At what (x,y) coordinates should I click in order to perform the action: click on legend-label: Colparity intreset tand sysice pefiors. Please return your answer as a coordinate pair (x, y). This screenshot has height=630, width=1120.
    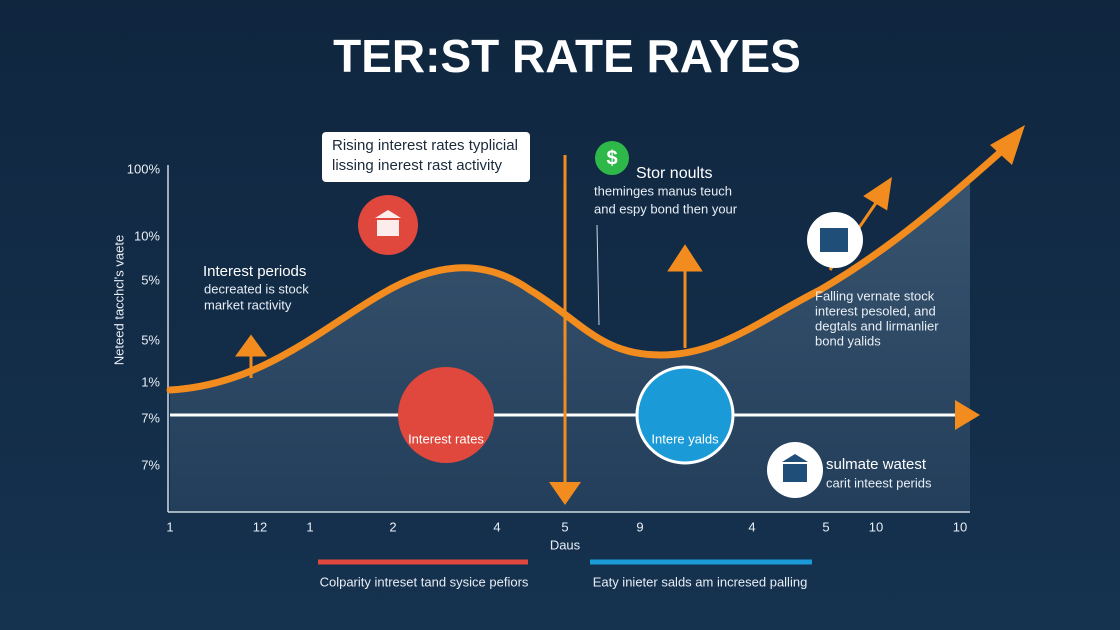
    Looking at the image, I should click on (424, 581).